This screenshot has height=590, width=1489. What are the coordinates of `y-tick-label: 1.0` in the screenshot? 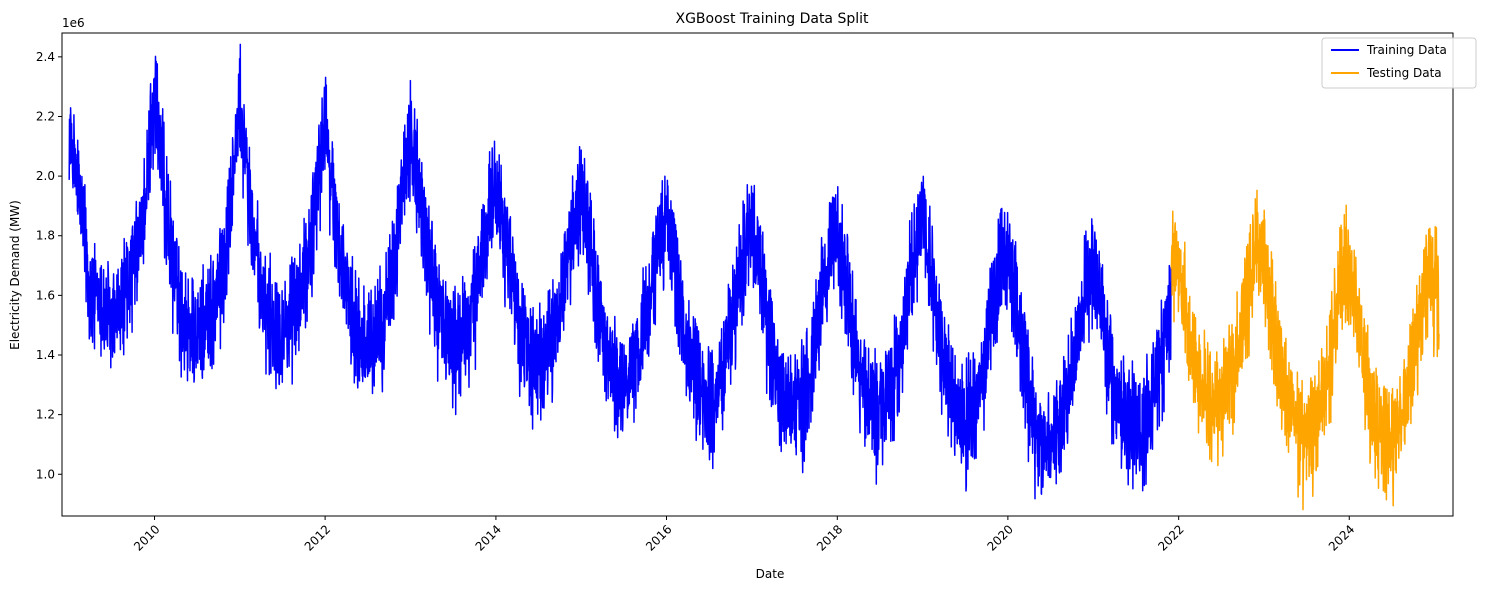 It's located at (45, 474).